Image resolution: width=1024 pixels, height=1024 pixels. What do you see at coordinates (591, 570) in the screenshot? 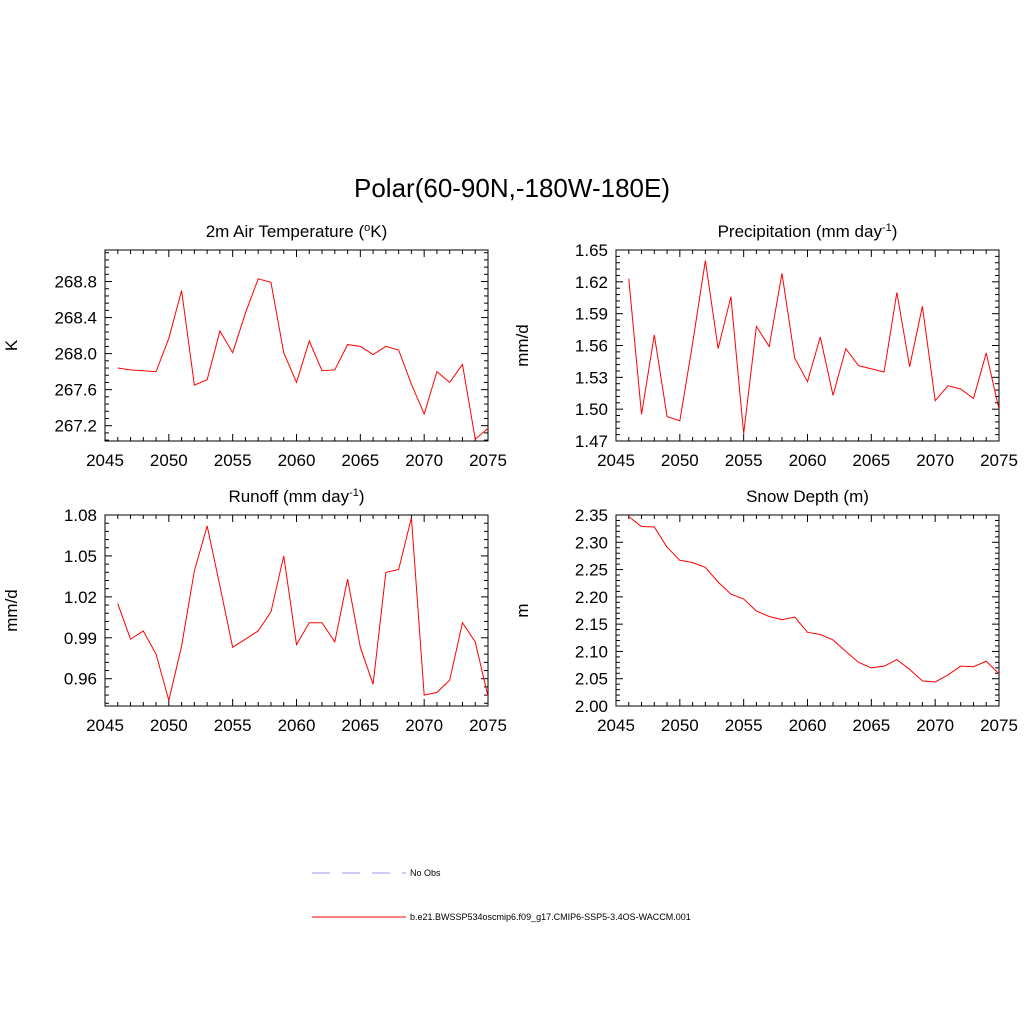
I see `y-tick-label-snow-depth: 2.25` at bounding box center [591, 570].